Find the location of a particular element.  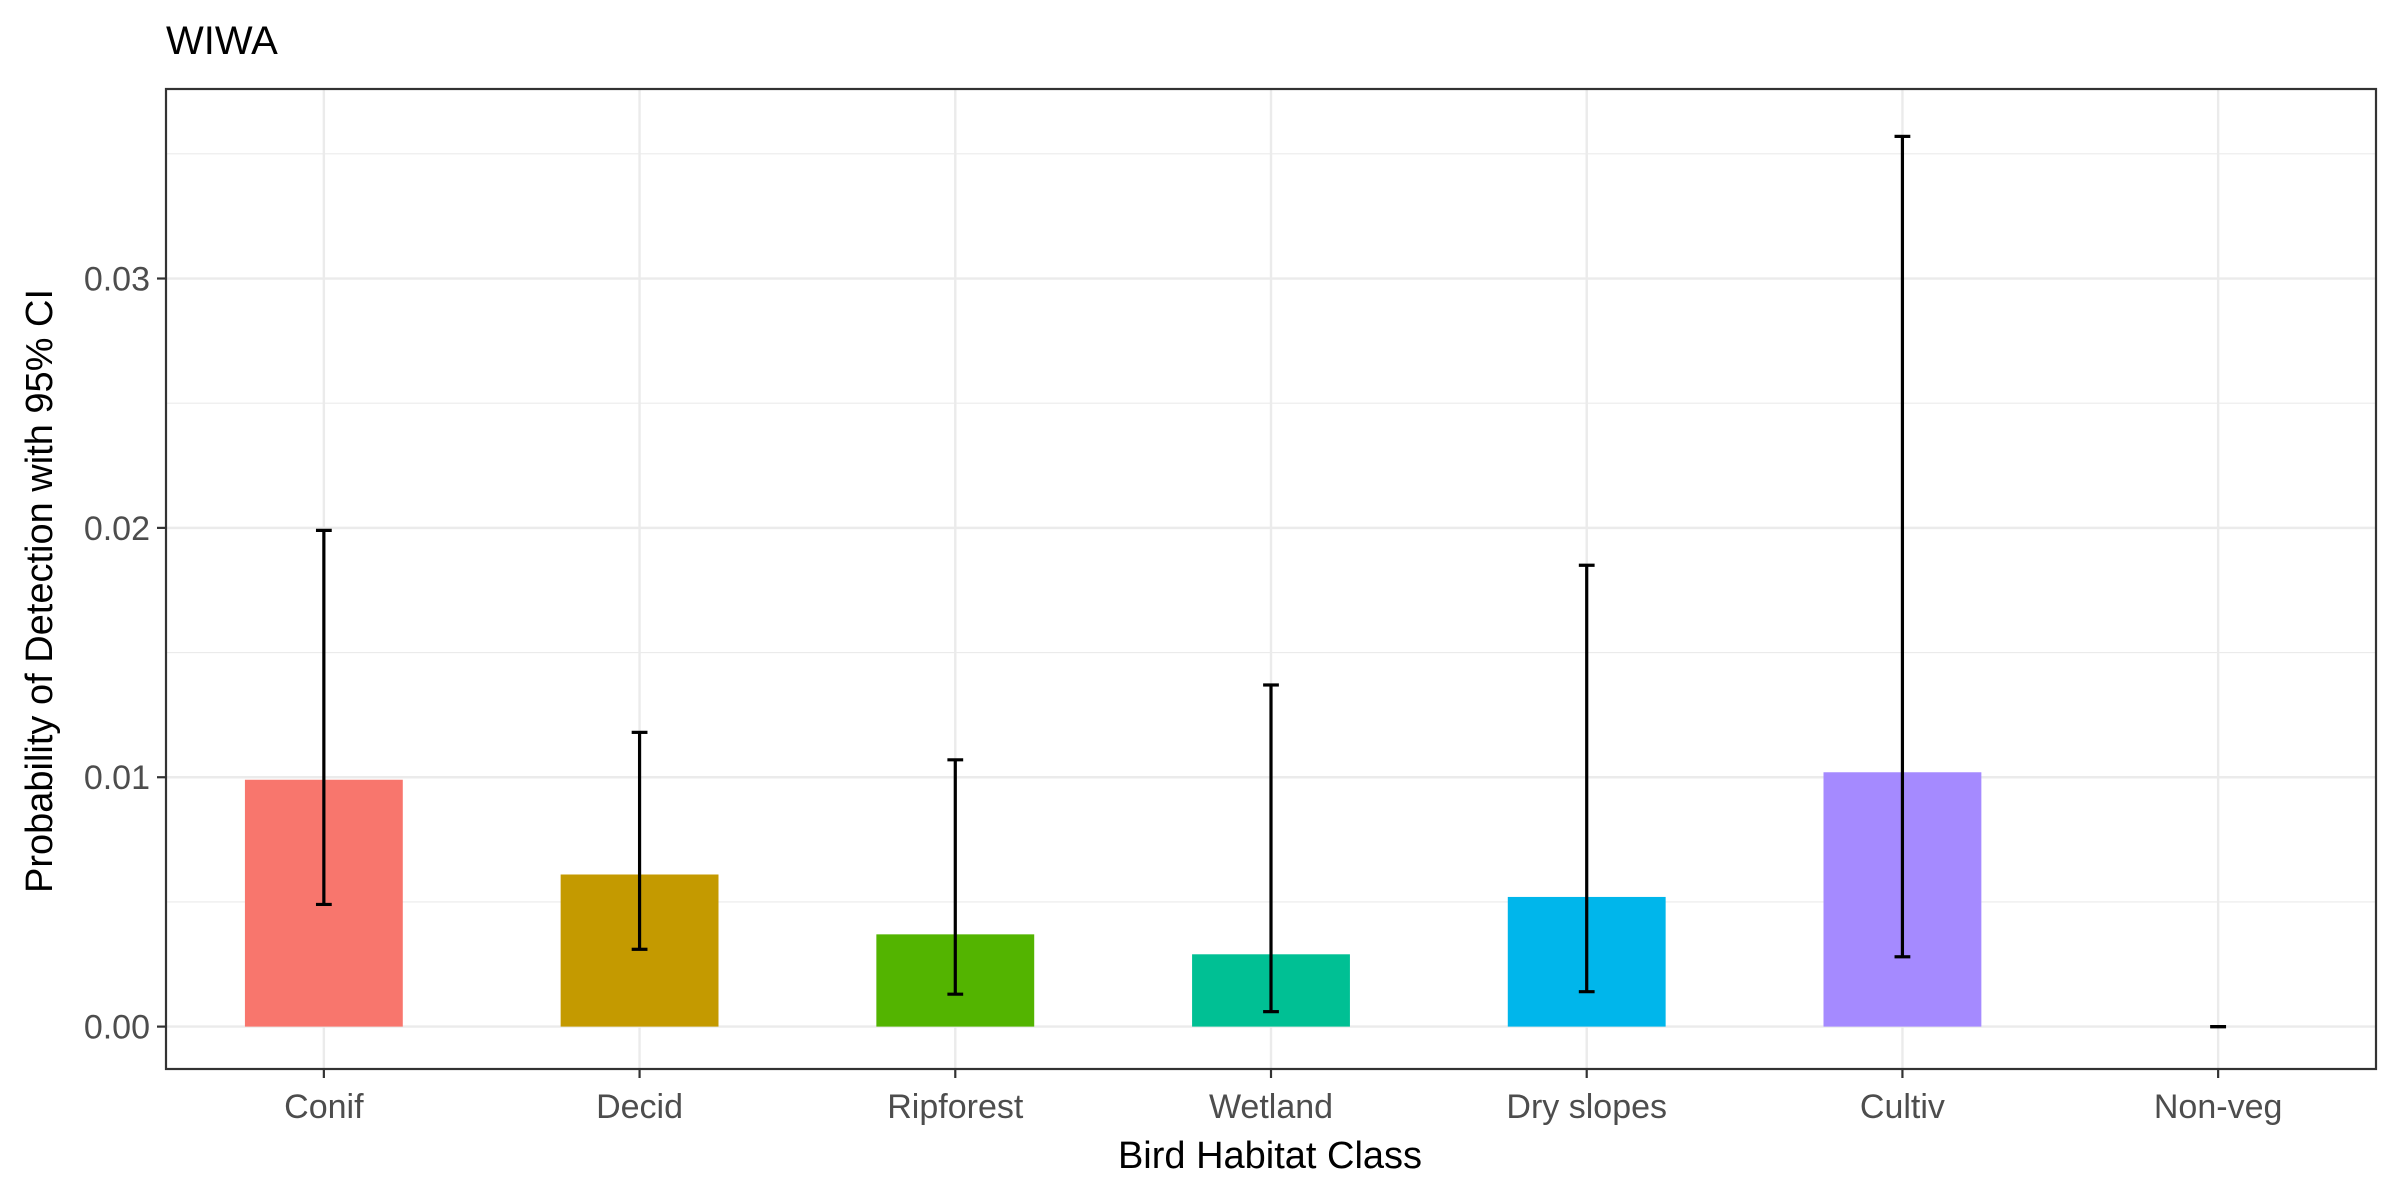

y-tick-label: 0.00 is located at coordinates (117, 1028).